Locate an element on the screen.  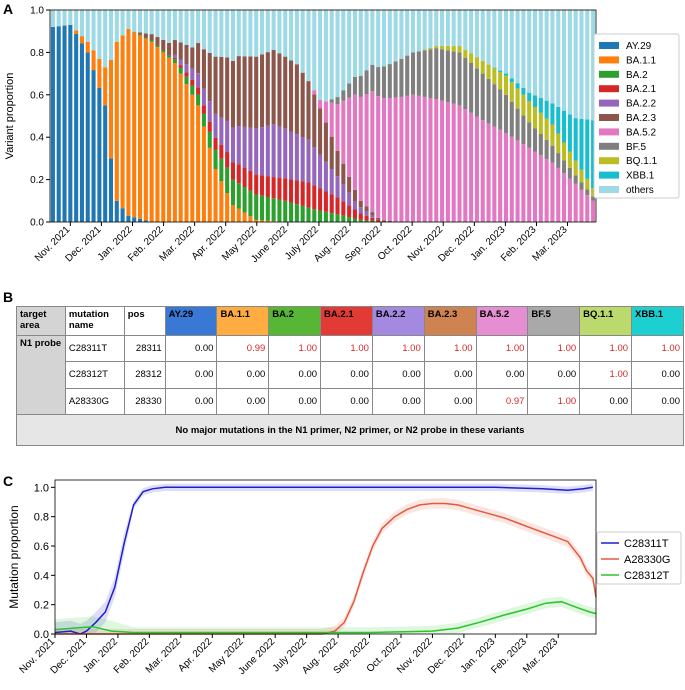
mutation-name-cell: C28311T is located at coordinates (94, 348).